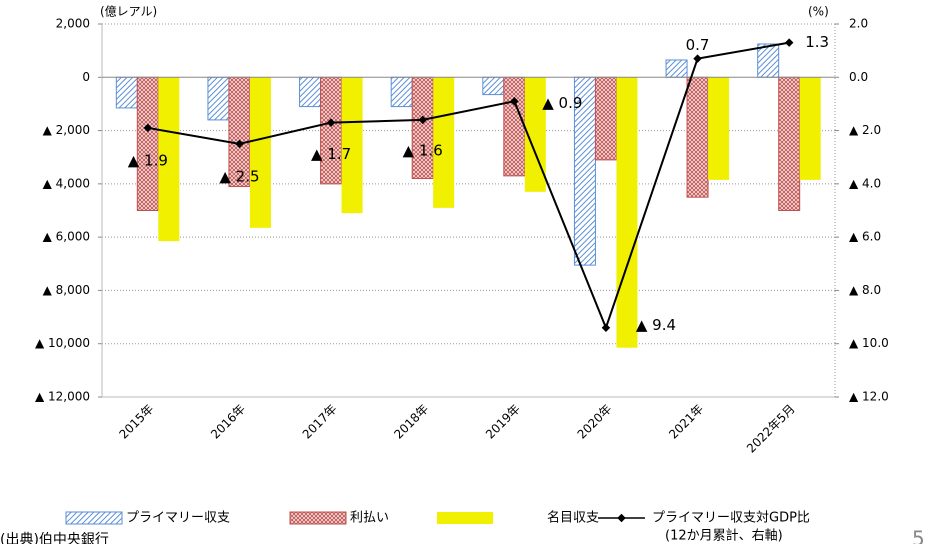  Describe the element at coordinates (865, 130) in the screenshot. I see `y2-tick-label: ▲ 2.0` at that location.